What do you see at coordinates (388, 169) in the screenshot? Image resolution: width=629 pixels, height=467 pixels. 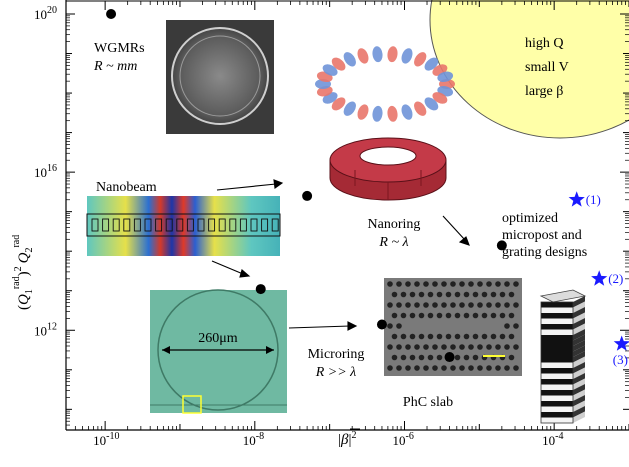 I see `nanoring-3d-image` at bounding box center [388, 169].